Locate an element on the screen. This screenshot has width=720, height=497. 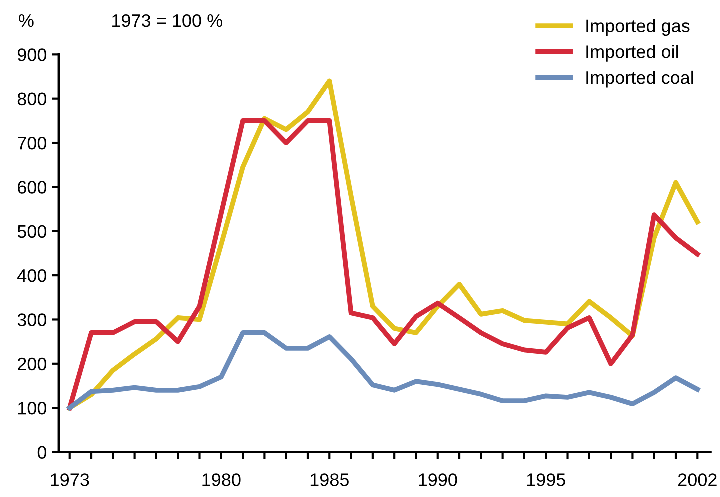
y-tick-label: 700 is located at coordinates (32, 143).